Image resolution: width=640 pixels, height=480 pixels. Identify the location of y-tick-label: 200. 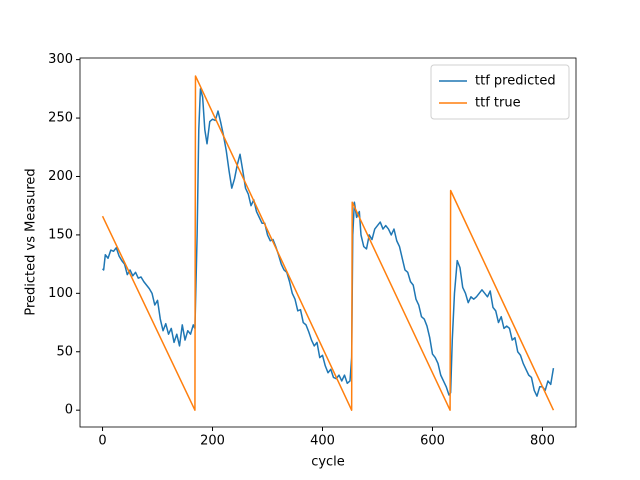
(60, 176).